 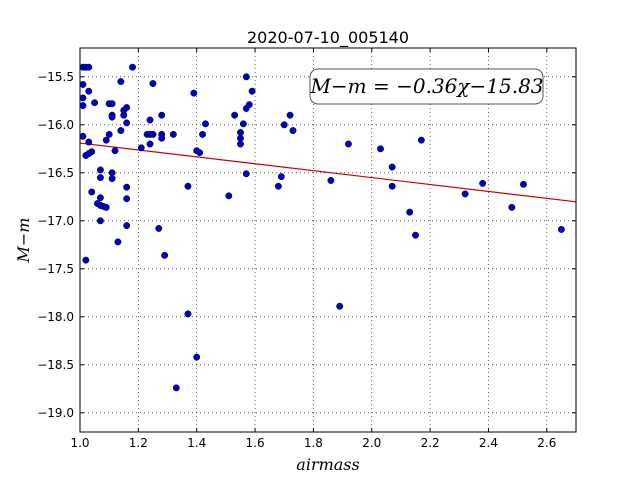 I want to click on fit-line-group, so click(x=328, y=172).